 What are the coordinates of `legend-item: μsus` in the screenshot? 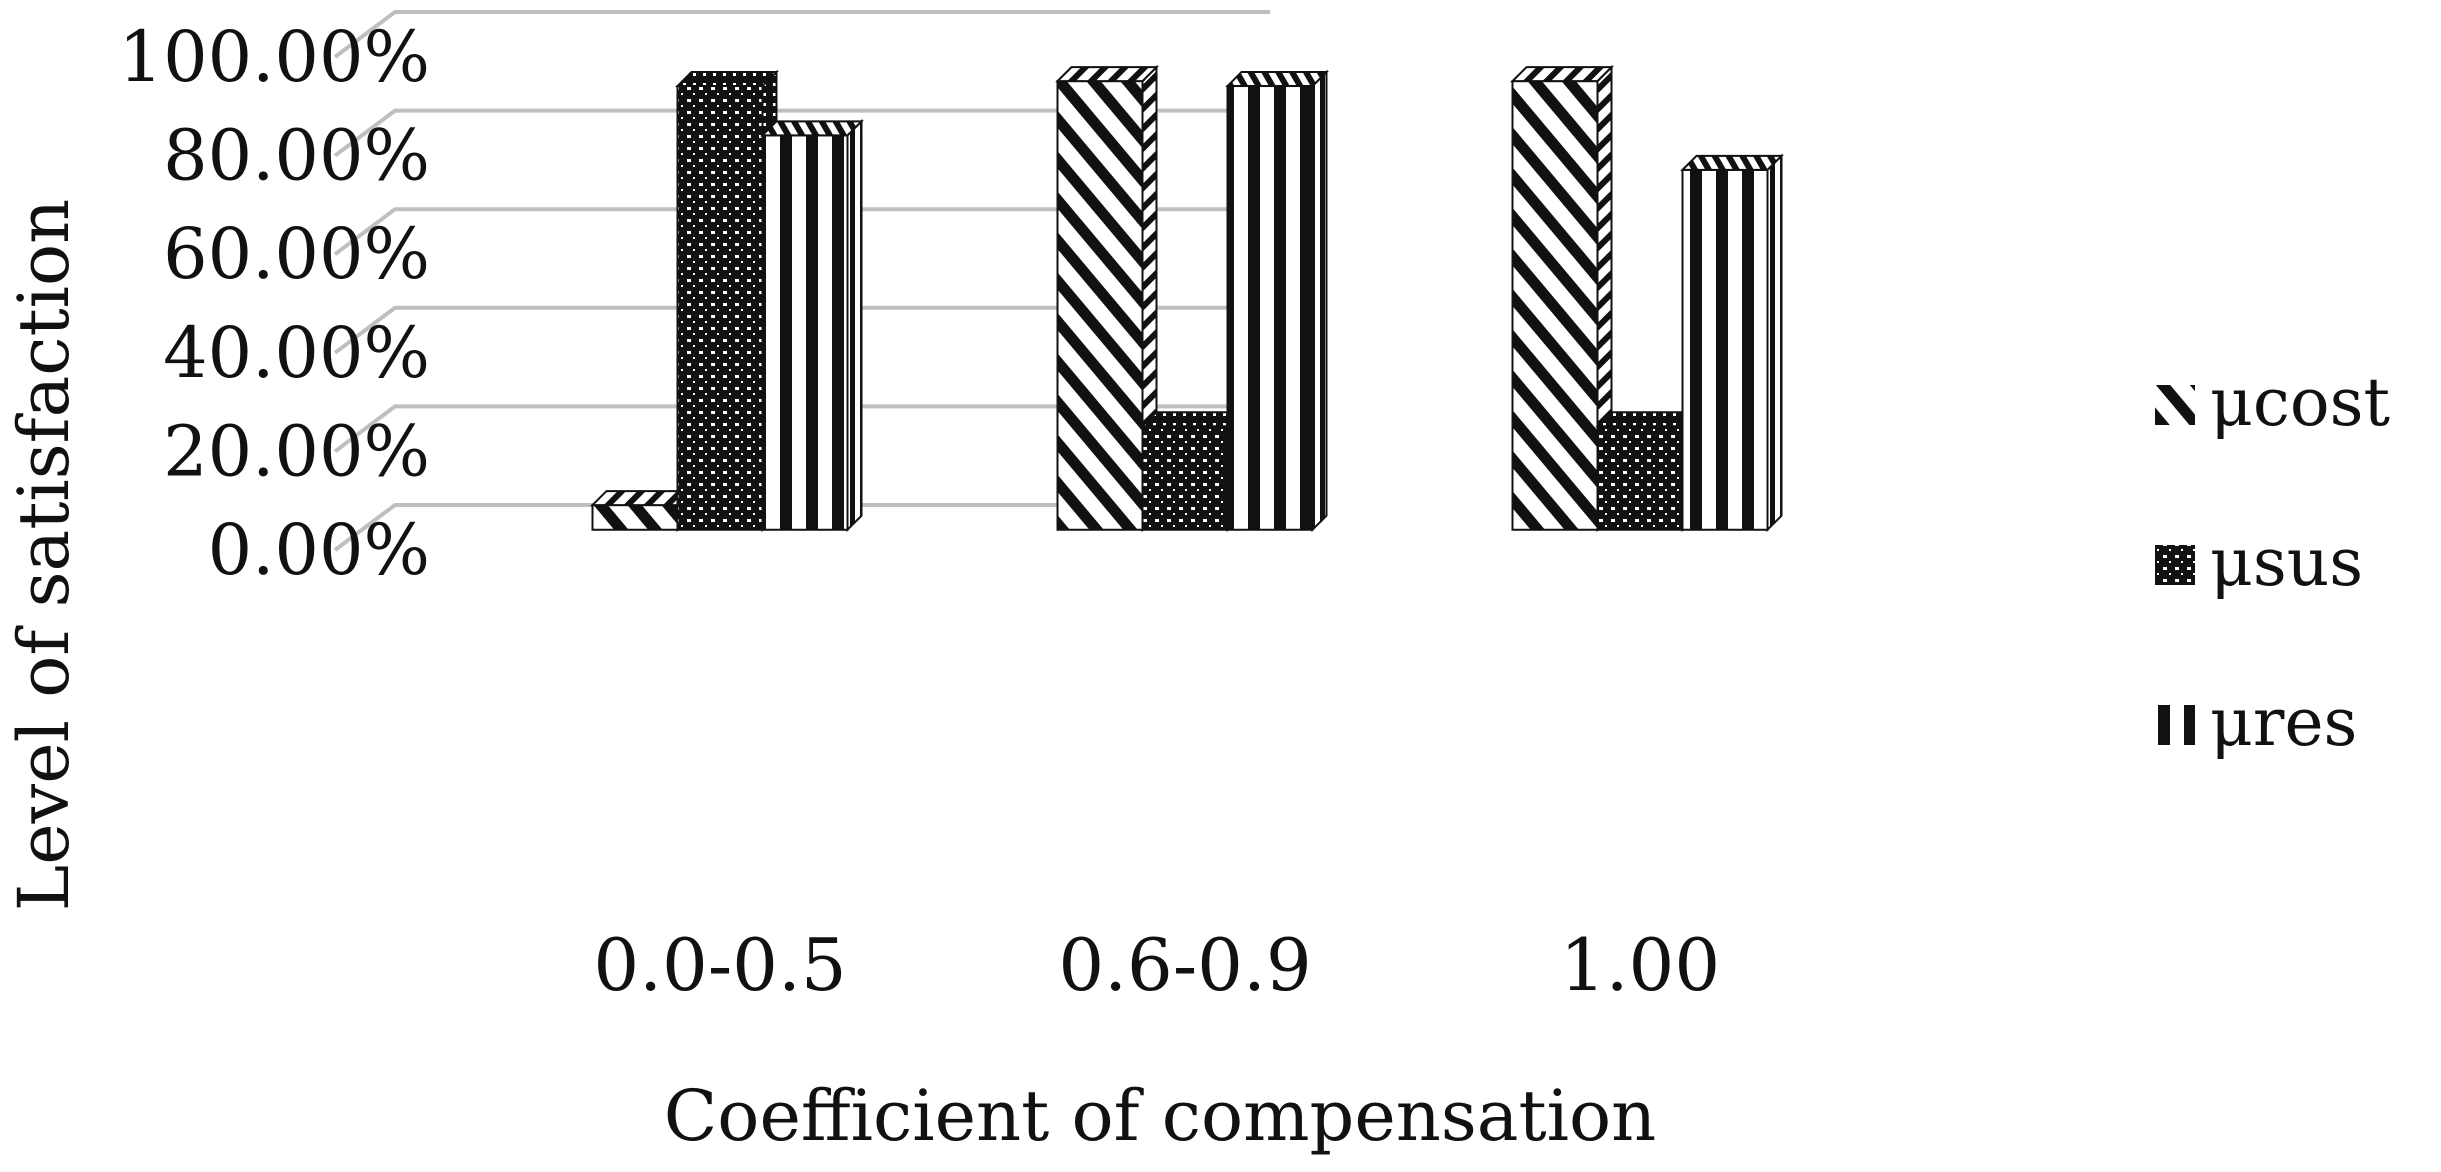 It's located at (2259, 562).